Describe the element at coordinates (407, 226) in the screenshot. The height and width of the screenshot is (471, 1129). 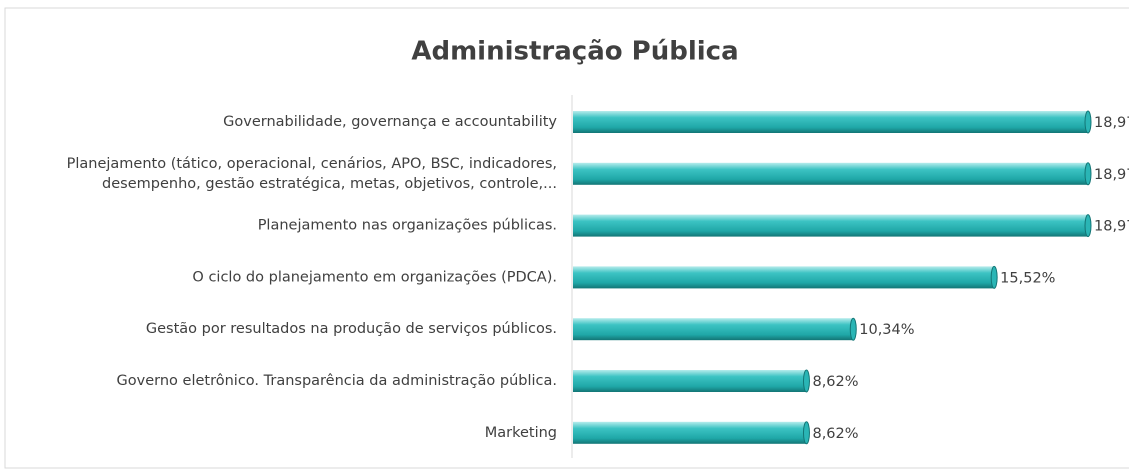
I see `category-label: Planejamento nas organizações públicas.` at that location.